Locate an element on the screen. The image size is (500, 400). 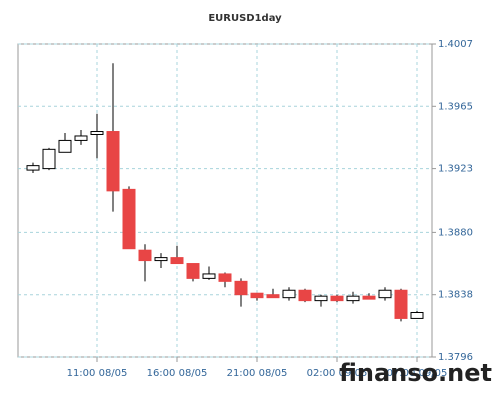
x-tick-label: 07:00 09/05 is located at coordinates (417, 373).